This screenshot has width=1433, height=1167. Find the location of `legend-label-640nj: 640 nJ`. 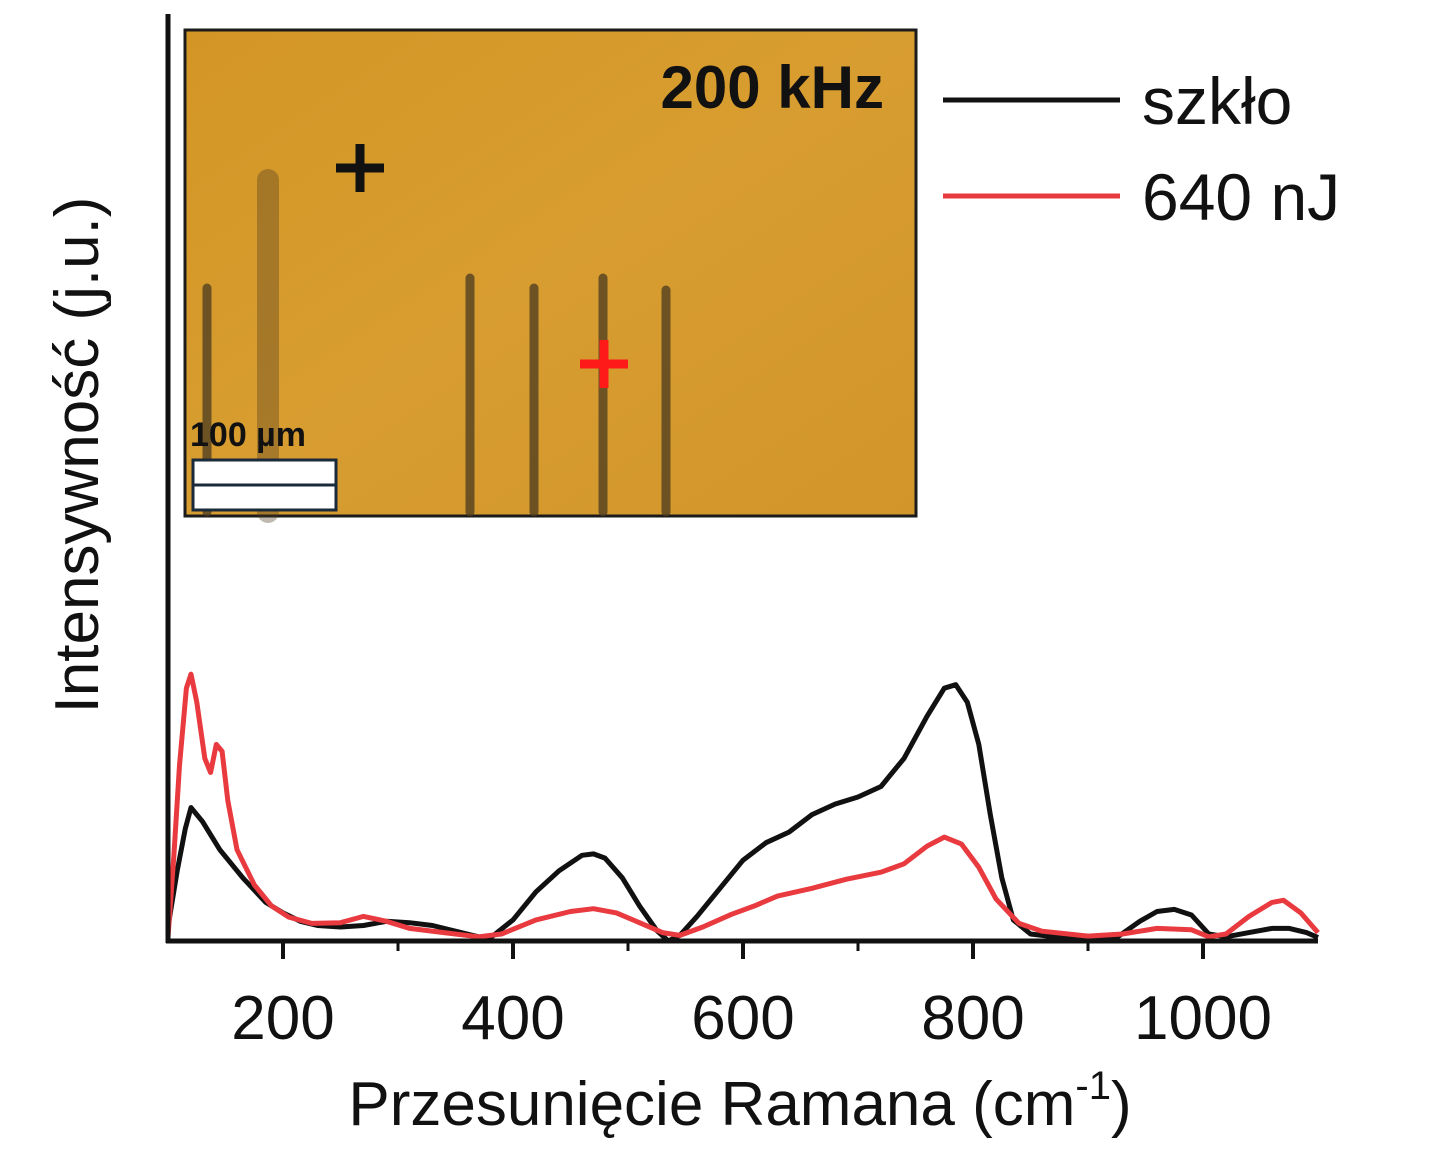

legend-label-640nj: 640 nJ is located at coordinates (1241, 197).